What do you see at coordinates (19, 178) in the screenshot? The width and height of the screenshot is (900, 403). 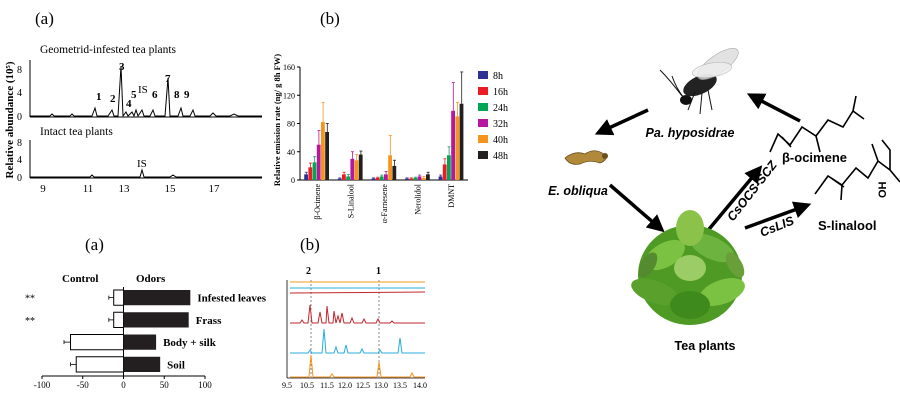 I see `ytick-intact-0: 0` at bounding box center [19, 178].